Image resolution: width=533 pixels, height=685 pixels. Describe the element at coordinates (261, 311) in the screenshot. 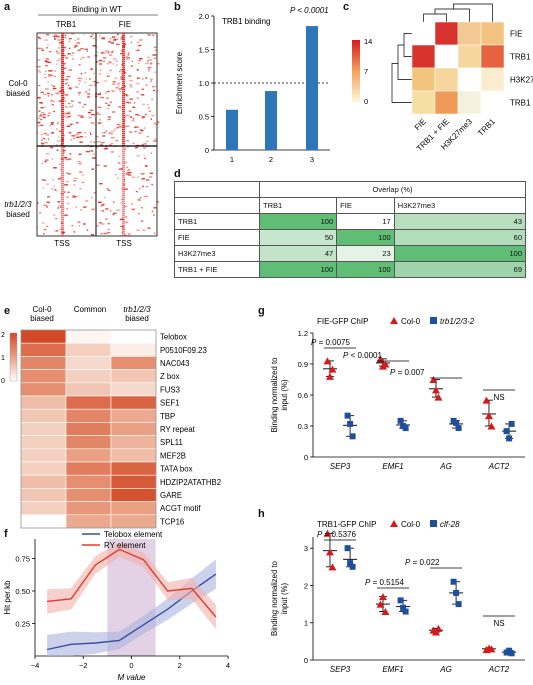

I see `panel-g-letter: g` at that location.